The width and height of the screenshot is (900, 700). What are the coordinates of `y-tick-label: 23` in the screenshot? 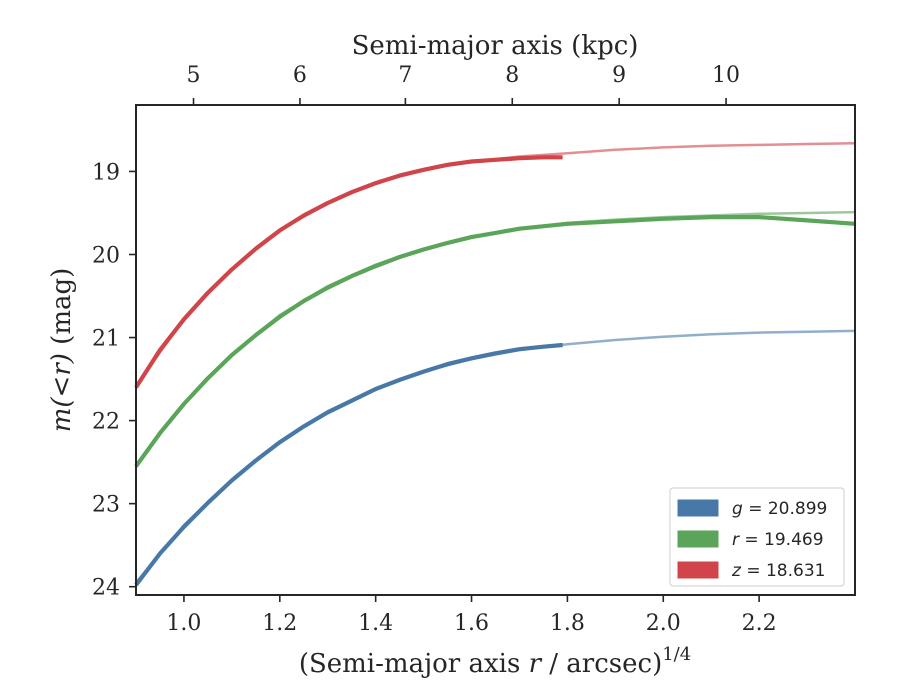 It's located at (106, 505).